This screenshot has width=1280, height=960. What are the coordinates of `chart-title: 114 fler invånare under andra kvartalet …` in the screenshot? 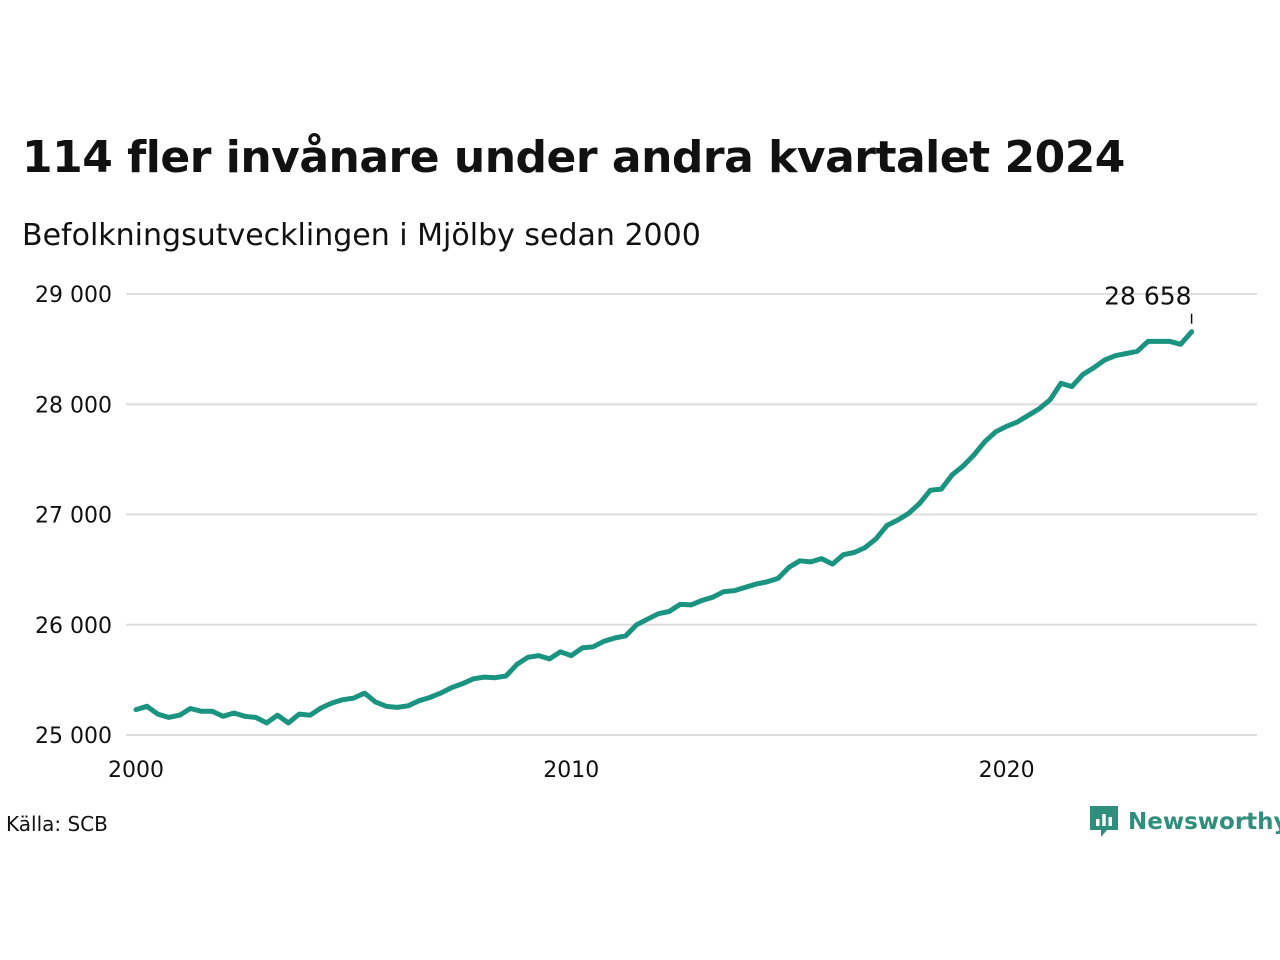 It's located at (573, 157).